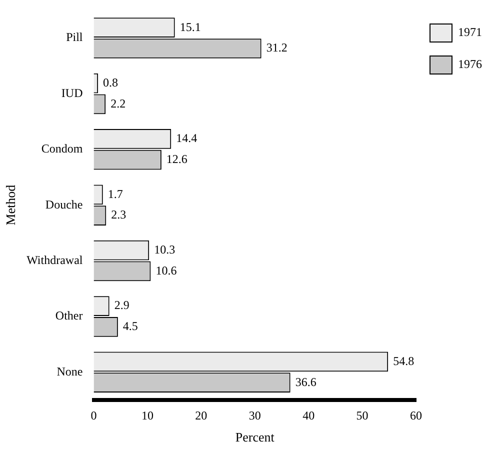  Describe the element at coordinates (277, 47) in the screenshot. I see `data-label: 31.2` at that location.